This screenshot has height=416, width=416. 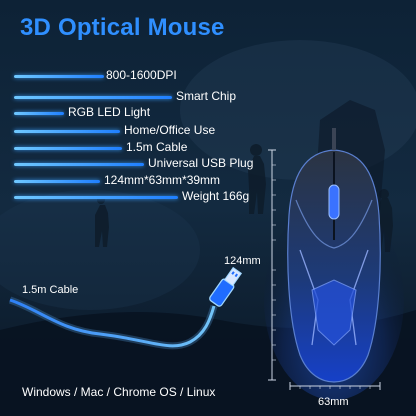 I want to click on height-ruler, so click(x=272, y=265).